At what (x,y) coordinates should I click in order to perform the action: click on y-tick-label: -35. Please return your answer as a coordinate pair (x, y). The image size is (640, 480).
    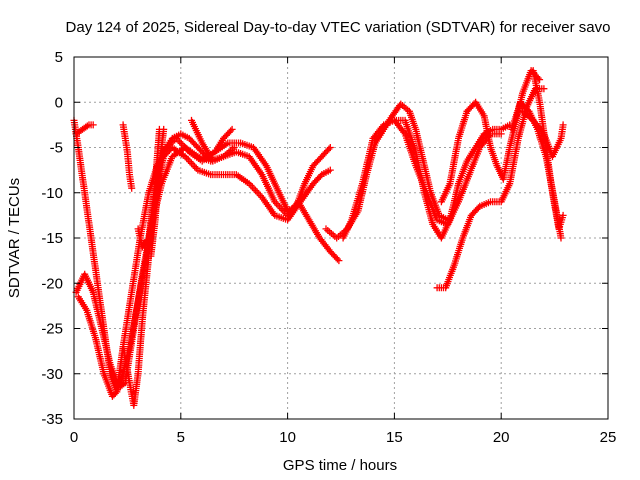
    Looking at the image, I should click on (52, 419).